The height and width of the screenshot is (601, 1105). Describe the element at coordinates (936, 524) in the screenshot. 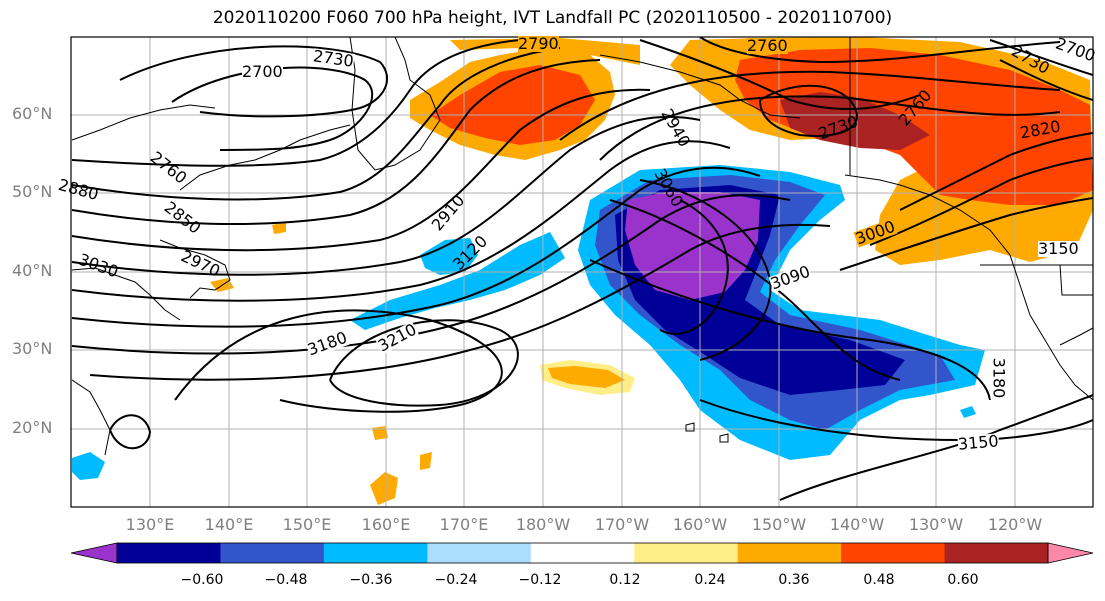

I see `lon-label: 130°W` at that location.